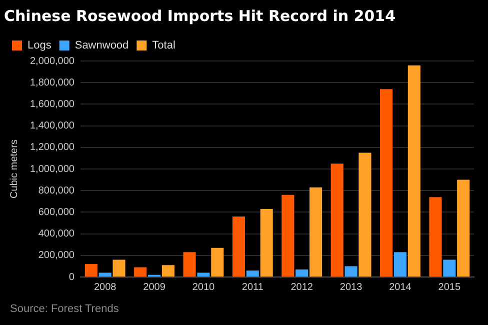 Image resolution: width=488 pixels, height=325 pixels. Describe the element at coordinates (164, 46) in the screenshot. I see `legend-label: Total` at that location.